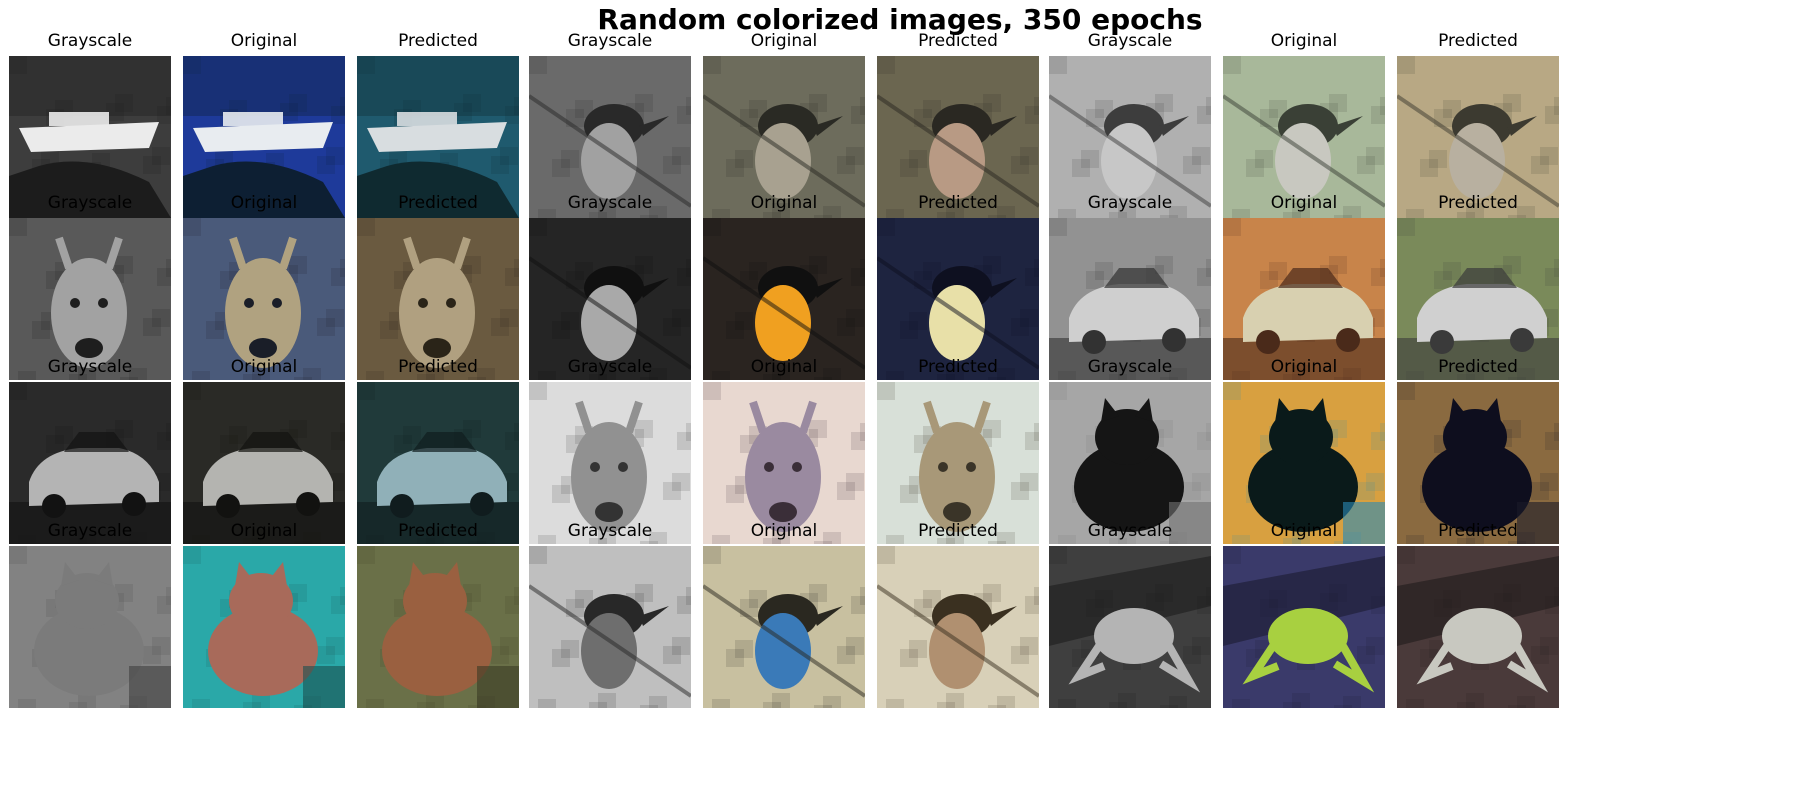  What do you see at coordinates (900, 19) in the screenshot?
I see `figure-title: Random colorized images, 350 epochs` at bounding box center [900, 19].